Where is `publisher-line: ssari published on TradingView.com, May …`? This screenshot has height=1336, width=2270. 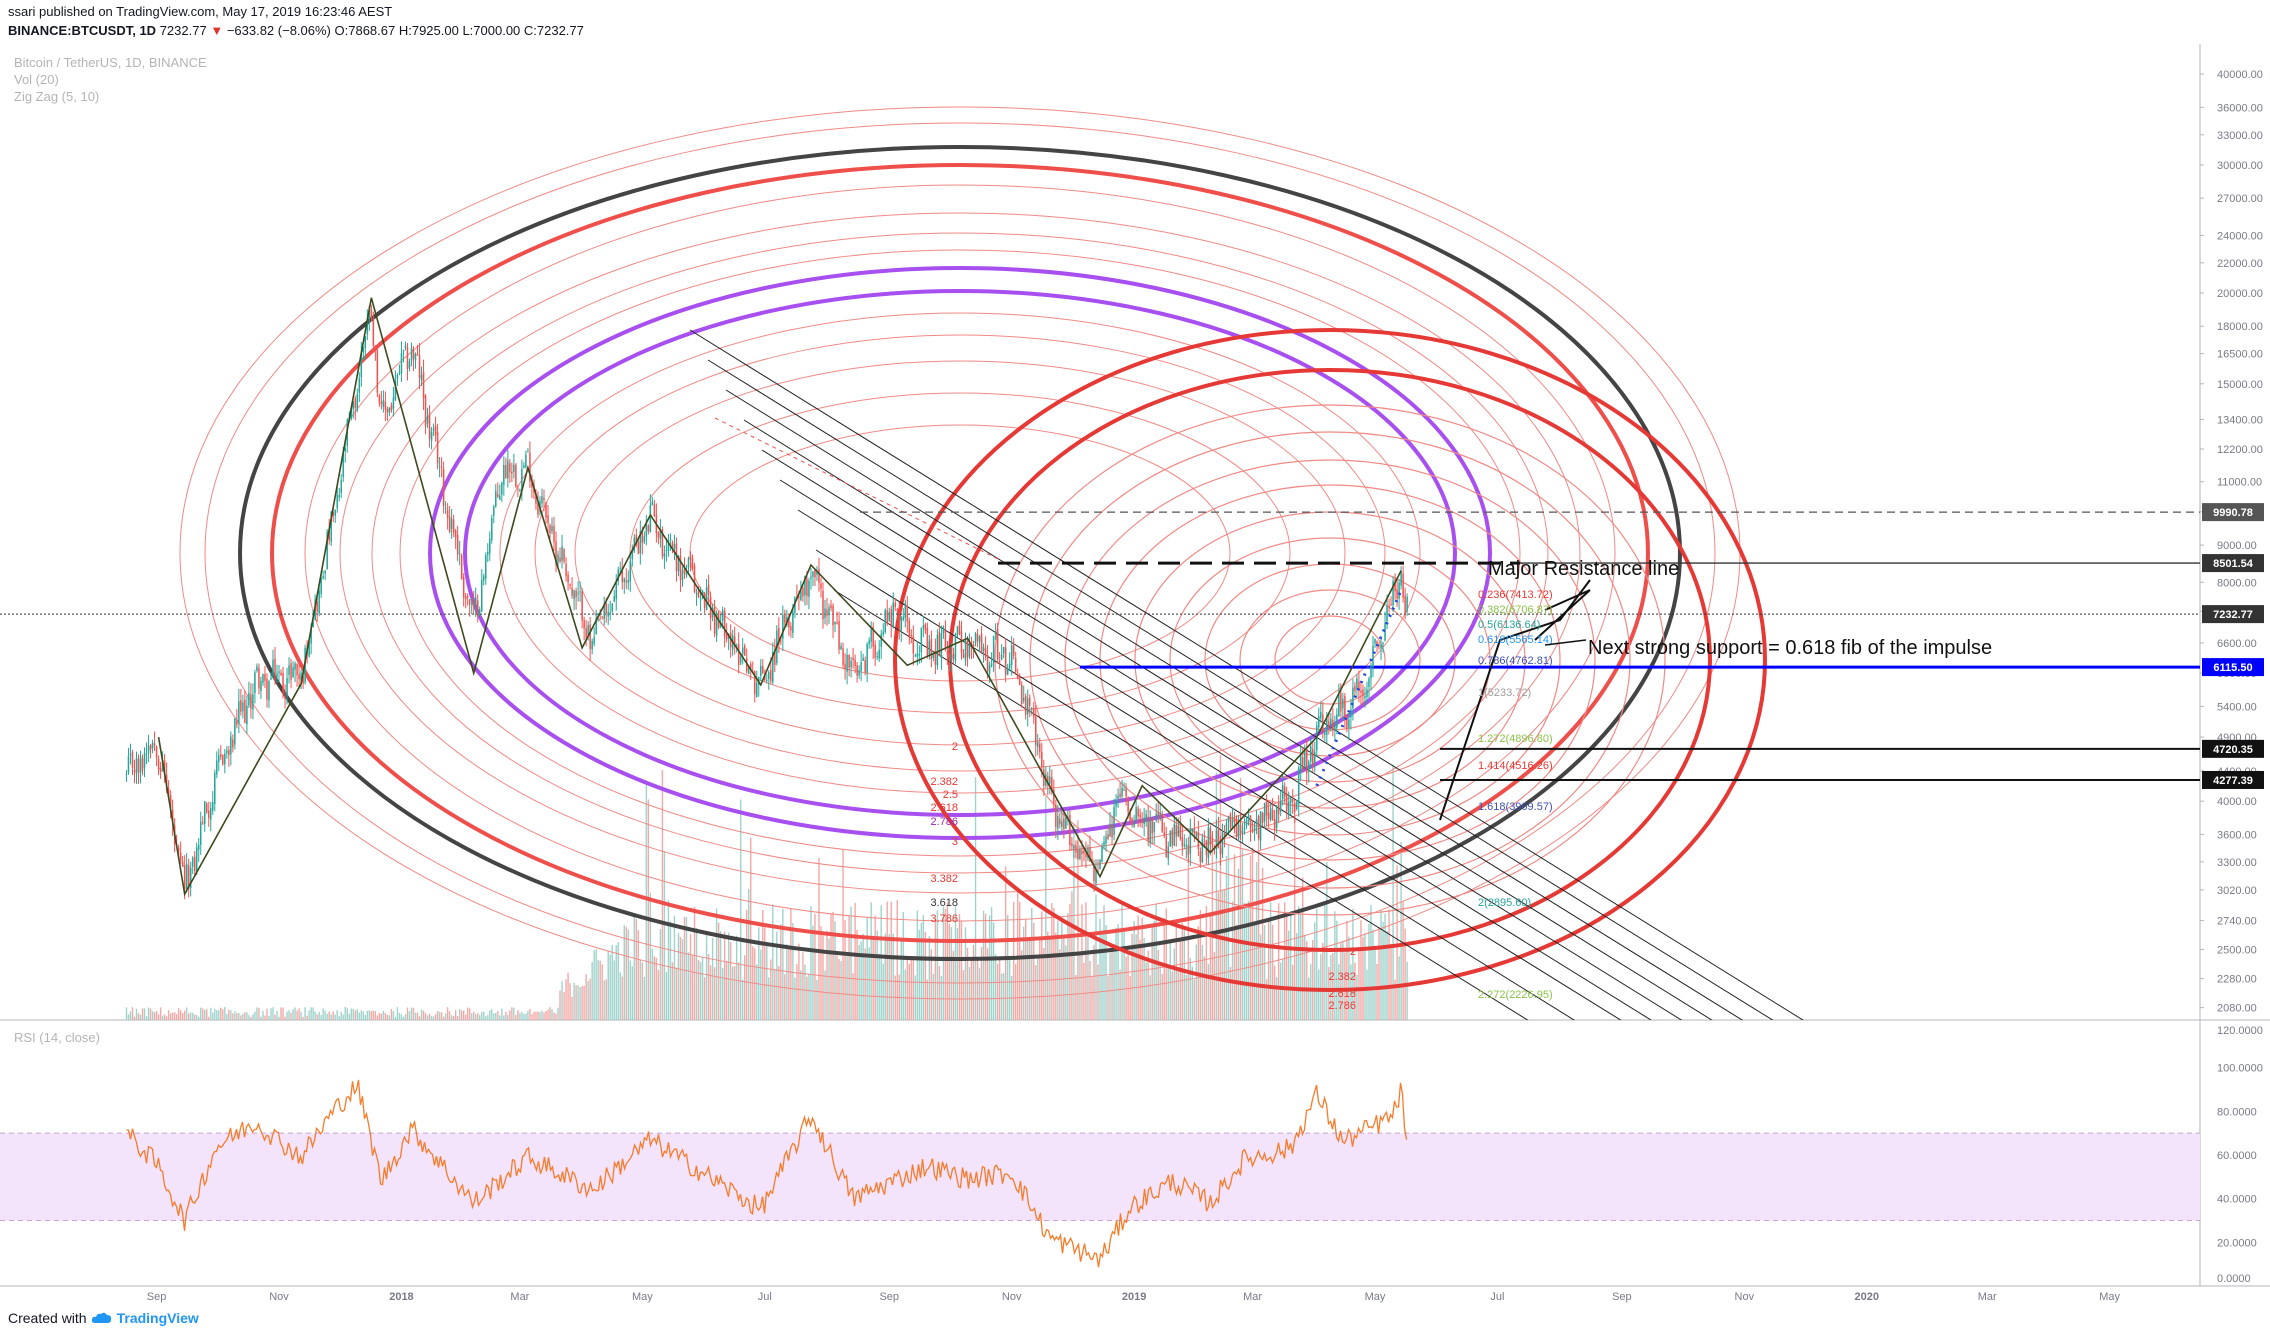
publisher-line: ssari published on TradingView.com, May … is located at coordinates (200, 11).